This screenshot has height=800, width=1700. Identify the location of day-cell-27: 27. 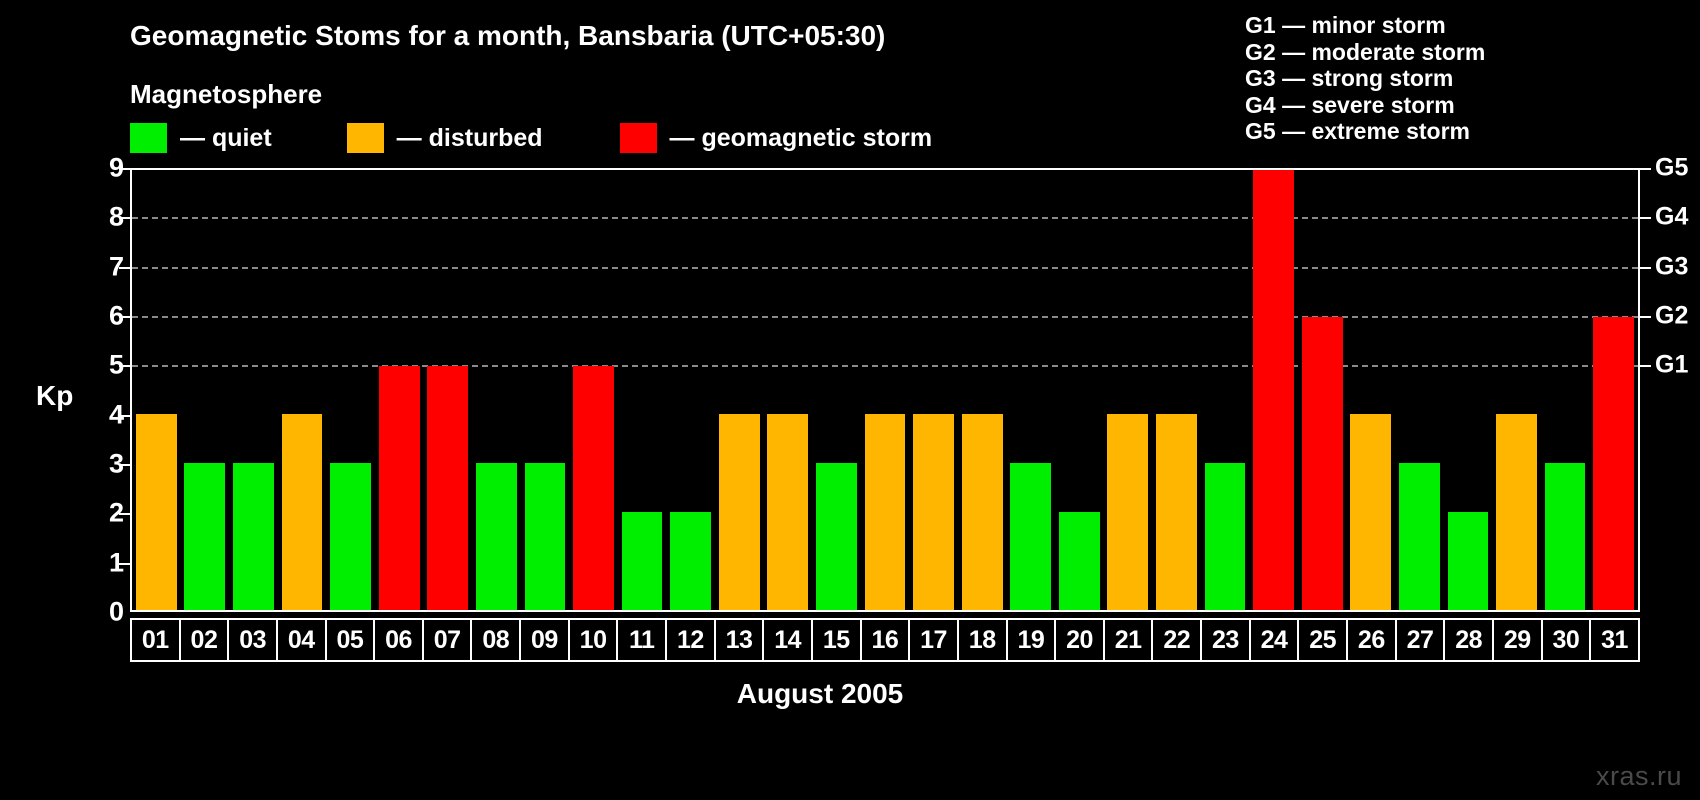
(1421, 640).